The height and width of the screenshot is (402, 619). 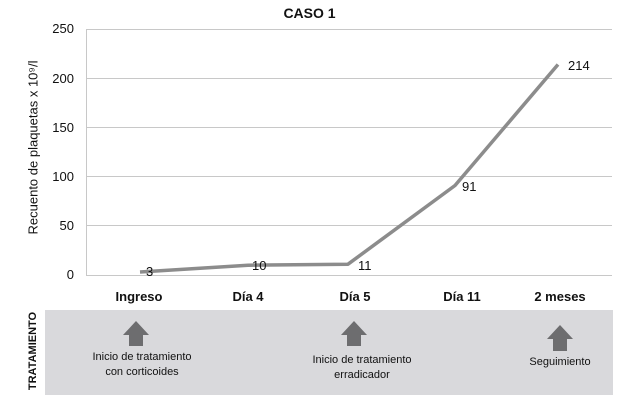 What do you see at coordinates (66, 225) in the screenshot?
I see `y-tick-50: 50` at bounding box center [66, 225].